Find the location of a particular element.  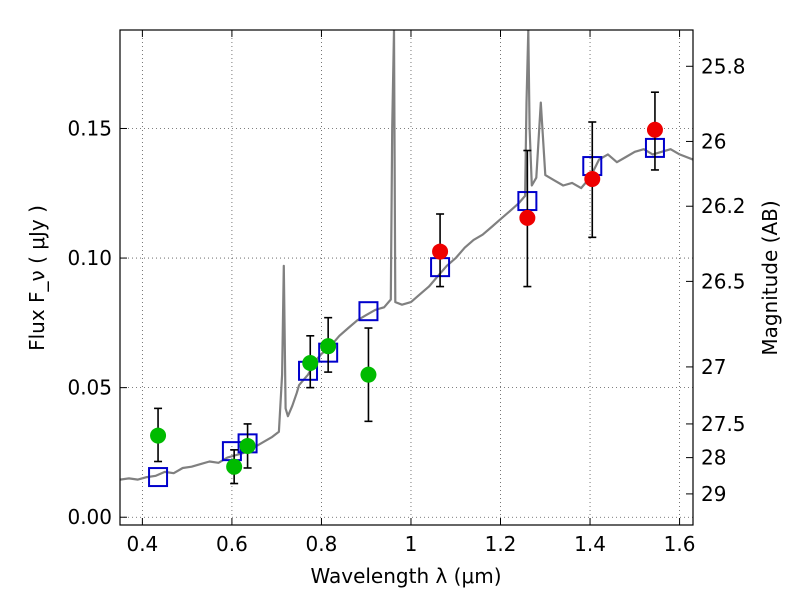

x-tick-label: 1.2 is located at coordinates (501, 544).